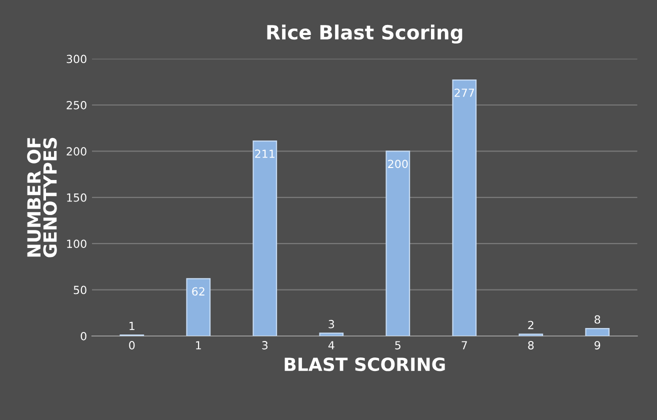  What do you see at coordinates (397, 345) in the screenshot?
I see `x-tick-label: 5` at bounding box center [397, 345].